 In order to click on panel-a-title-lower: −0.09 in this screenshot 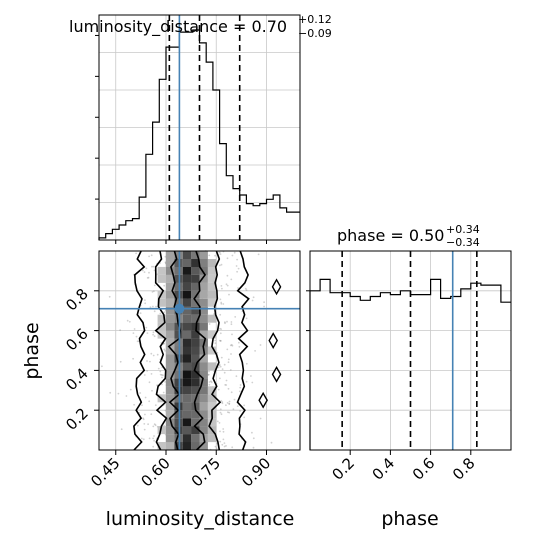, I will do `click(315, 33)`.